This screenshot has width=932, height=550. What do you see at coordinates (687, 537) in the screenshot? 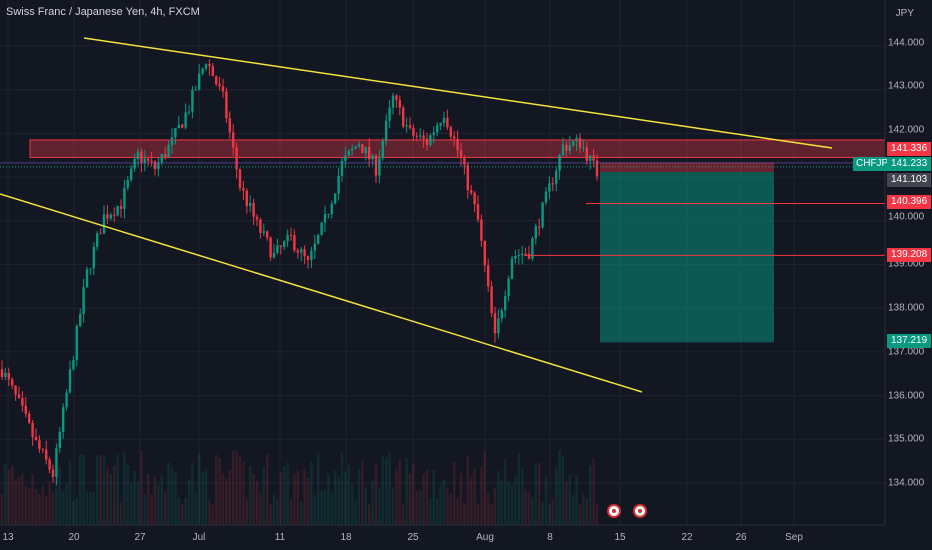
I see `time-tick: 22` at bounding box center [687, 537].